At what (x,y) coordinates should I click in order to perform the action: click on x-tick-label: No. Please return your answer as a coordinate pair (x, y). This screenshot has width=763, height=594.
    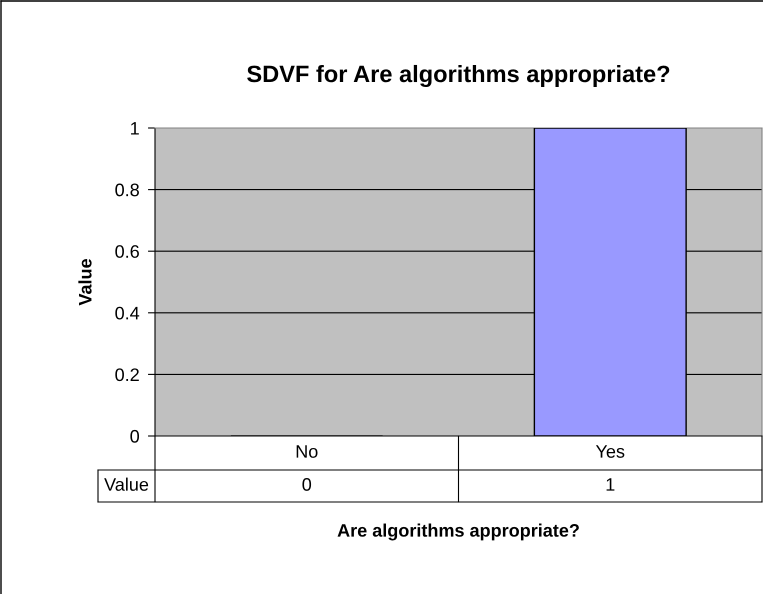
    Looking at the image, I should click on (307, 451).